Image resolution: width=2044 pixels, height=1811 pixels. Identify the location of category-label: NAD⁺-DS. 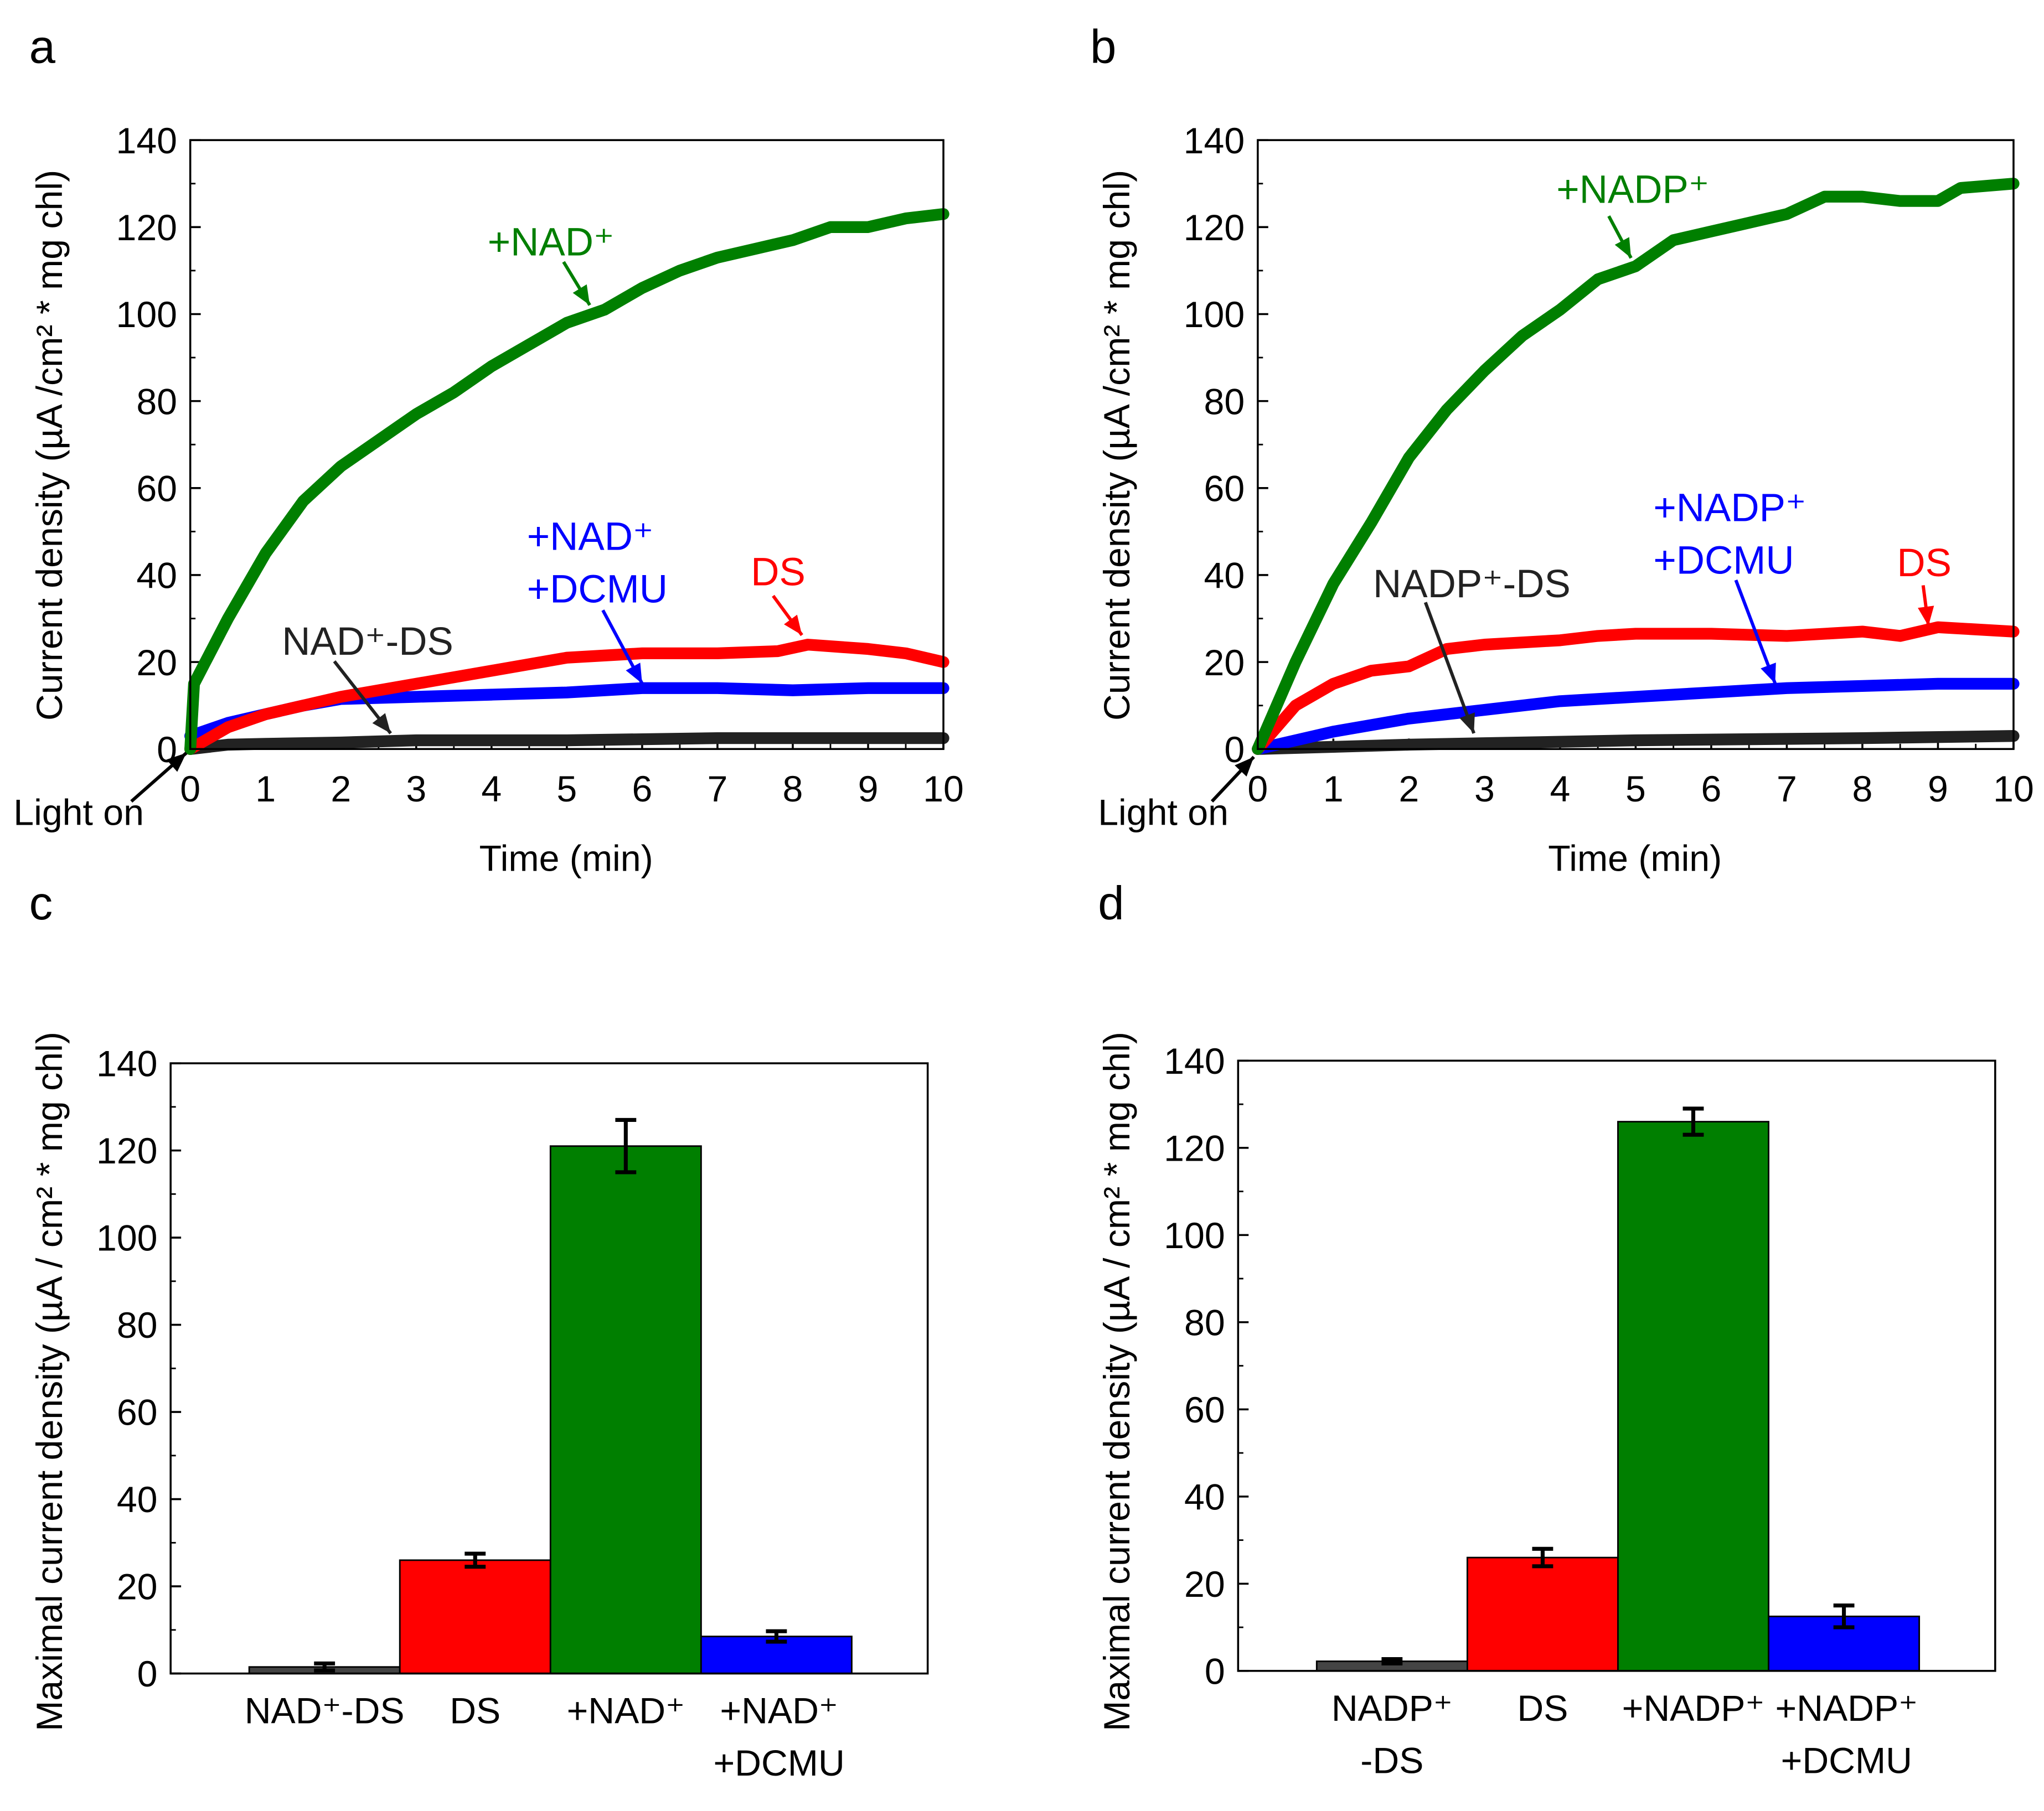
(325, 1710).